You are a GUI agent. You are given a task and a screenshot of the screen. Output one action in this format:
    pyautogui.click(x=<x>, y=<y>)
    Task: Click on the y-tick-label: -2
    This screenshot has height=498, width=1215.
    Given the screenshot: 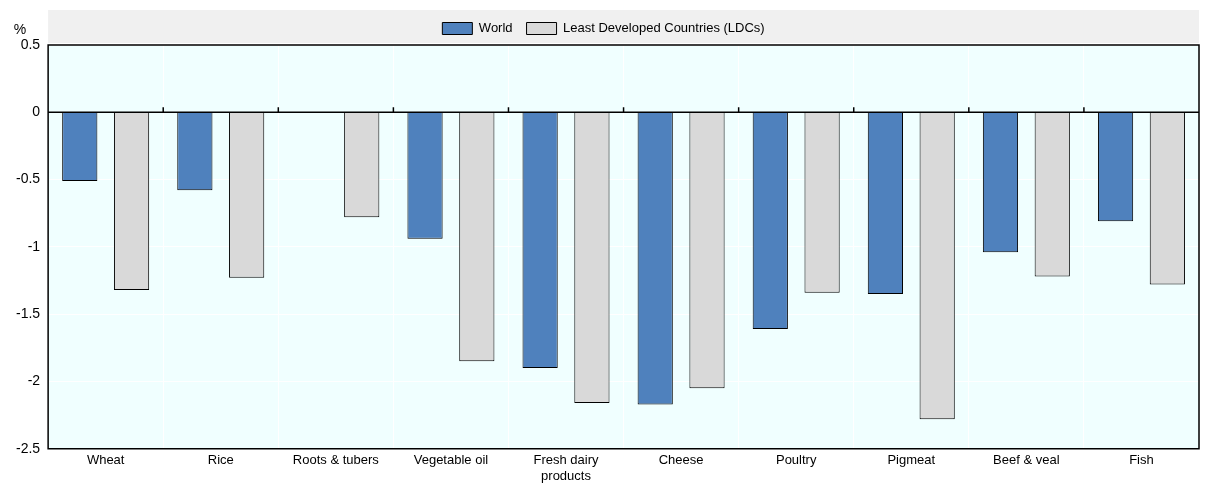 What is the action you would take?
    pyautogui.click(x=34, y=380)
    